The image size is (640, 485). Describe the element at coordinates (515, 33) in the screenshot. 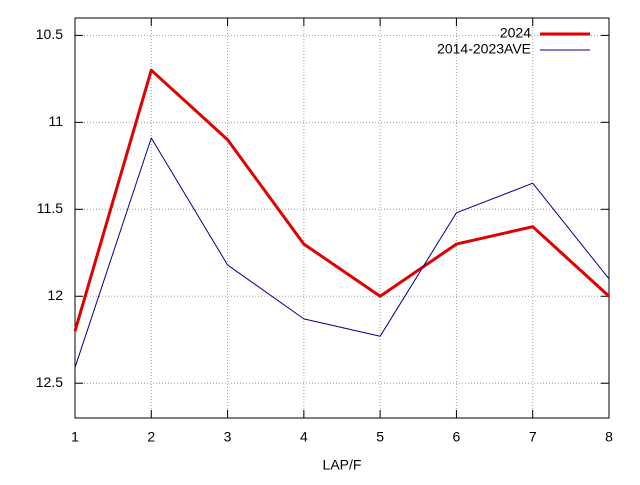

I see `legend-label: 2024` at that location.